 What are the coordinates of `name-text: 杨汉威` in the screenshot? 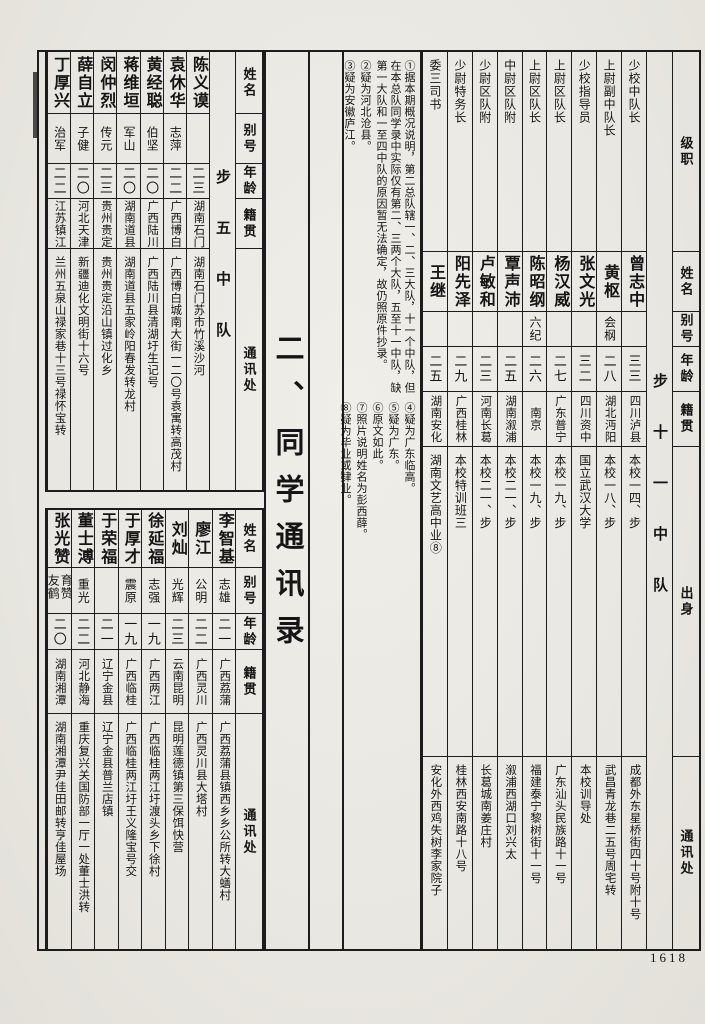 It's located at (560, 281).